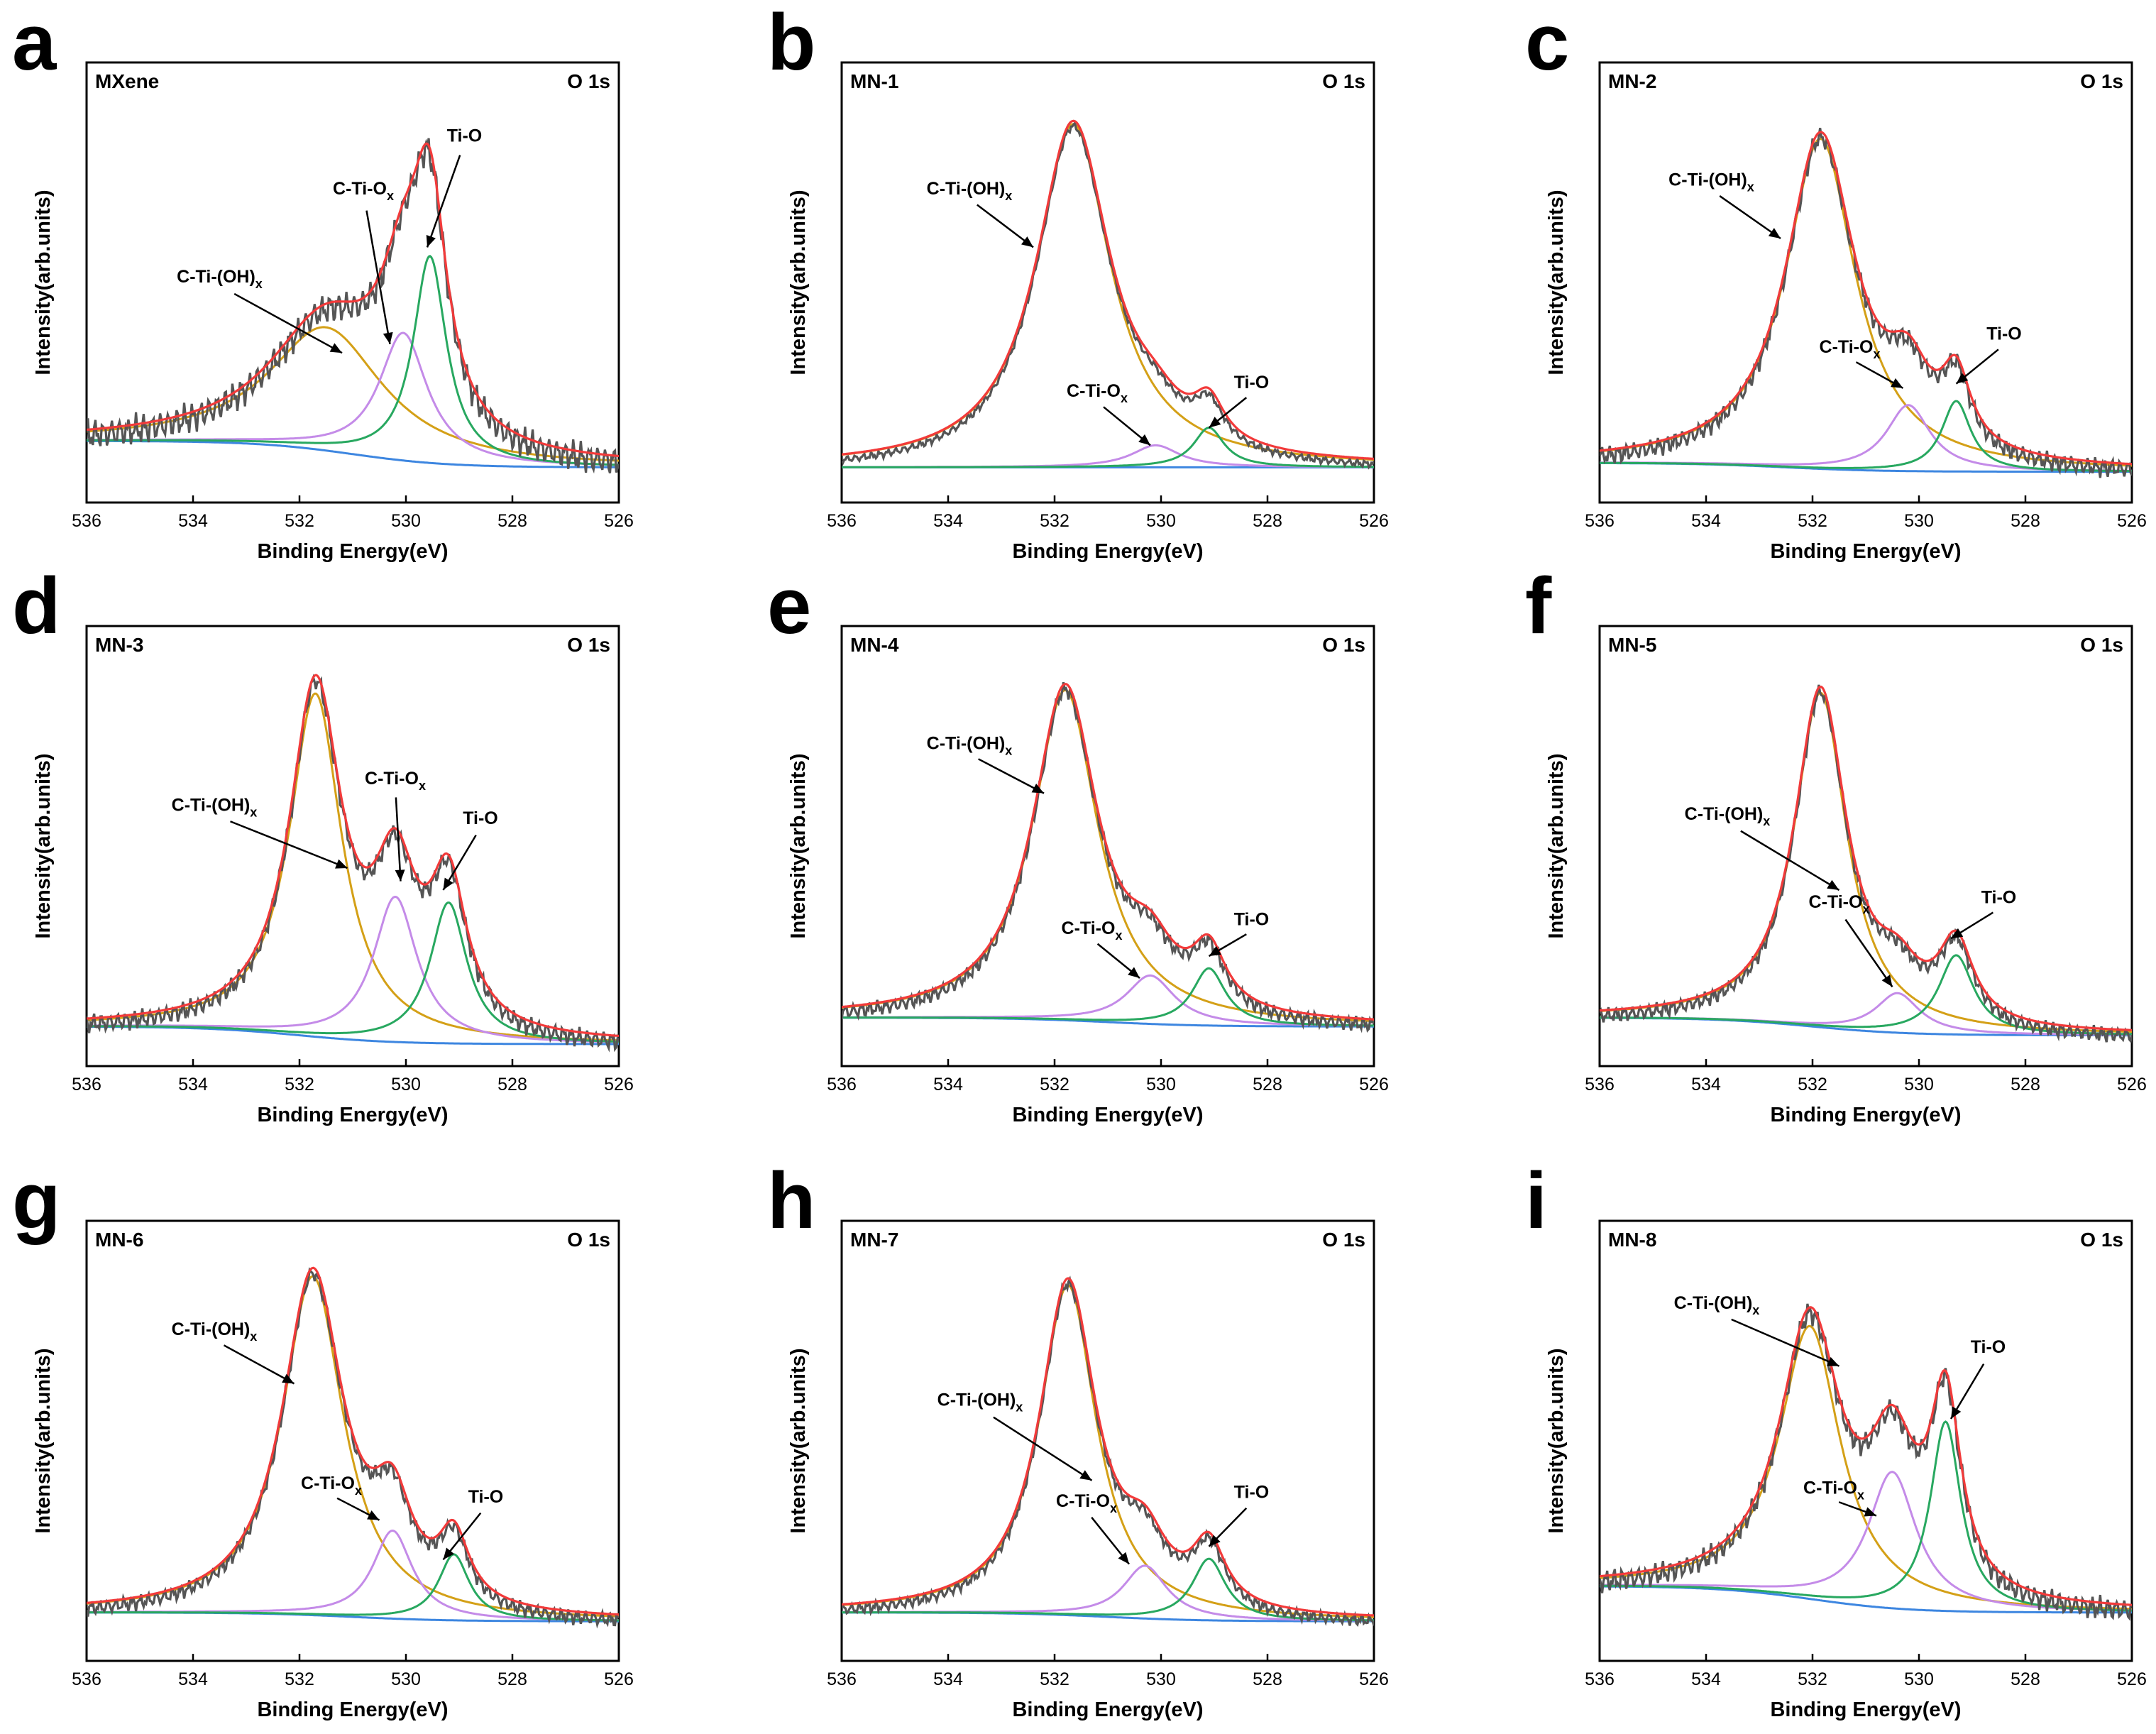  What do you see at coordinates (874, 1240) in the screenshot?
I see `sample-name: MN-7` at bounding box center [874, 1240].